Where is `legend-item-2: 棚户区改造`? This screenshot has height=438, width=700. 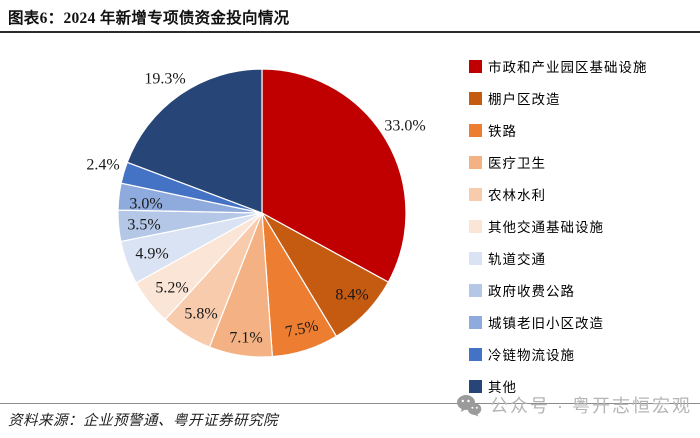
legend-item-2: 棚户区改造 is located at coordinates (558, 98).